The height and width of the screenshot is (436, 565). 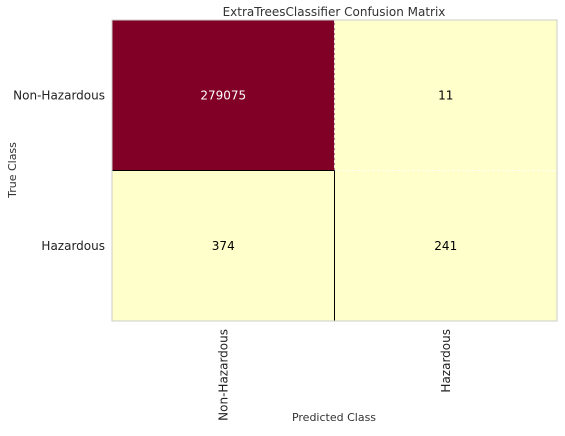 I want to click on x-tick-label-1: Hazardous, so click(x=446, y=361).